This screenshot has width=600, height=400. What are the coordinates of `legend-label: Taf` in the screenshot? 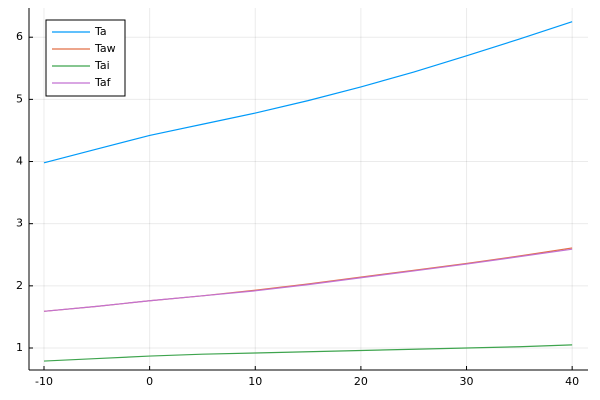 It's located at (103, 82).